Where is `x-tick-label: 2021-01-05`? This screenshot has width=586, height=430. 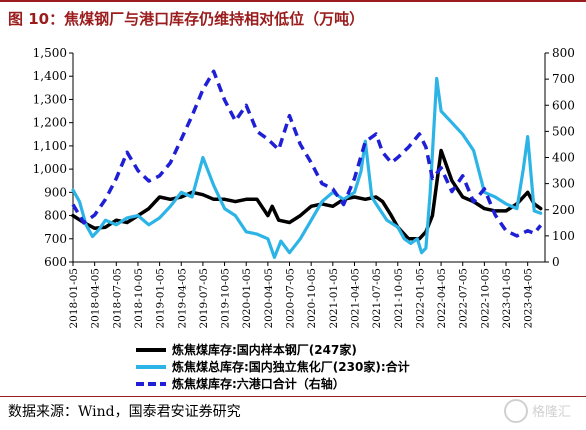 x-tick-label: 2021-01-05 is located at coordinates (334, 298).